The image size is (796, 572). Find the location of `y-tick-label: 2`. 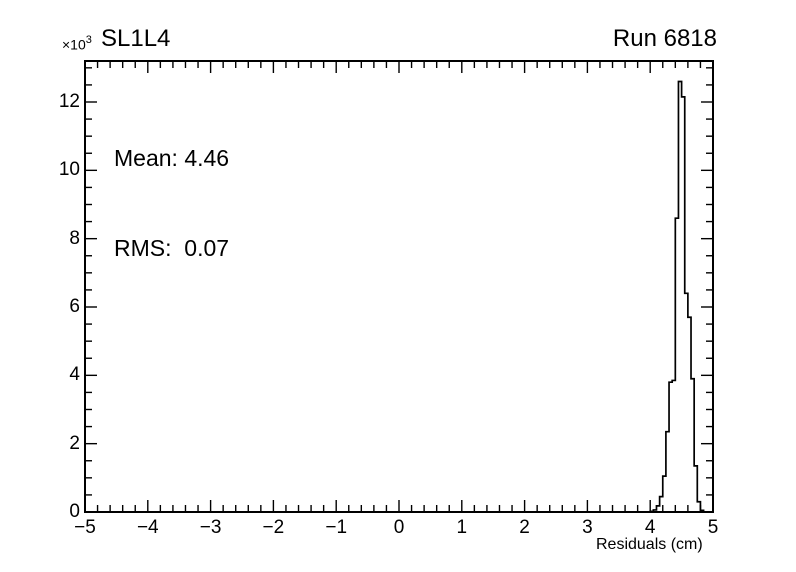

y-tick-label: 2 is located at coordinates (74, 443).